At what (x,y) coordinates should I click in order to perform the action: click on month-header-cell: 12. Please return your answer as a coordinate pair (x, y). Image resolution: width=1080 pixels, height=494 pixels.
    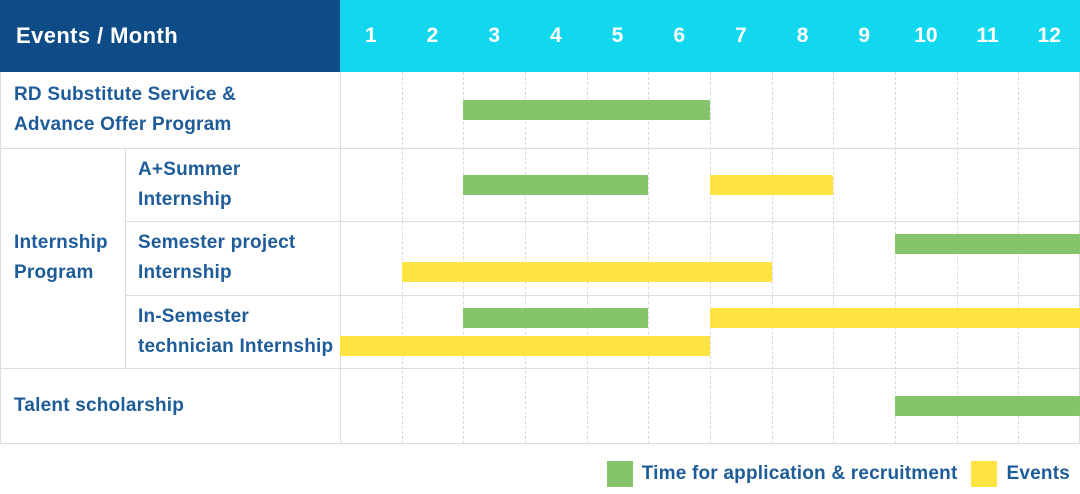
    Looking at the image, I should click on (1049, 35).